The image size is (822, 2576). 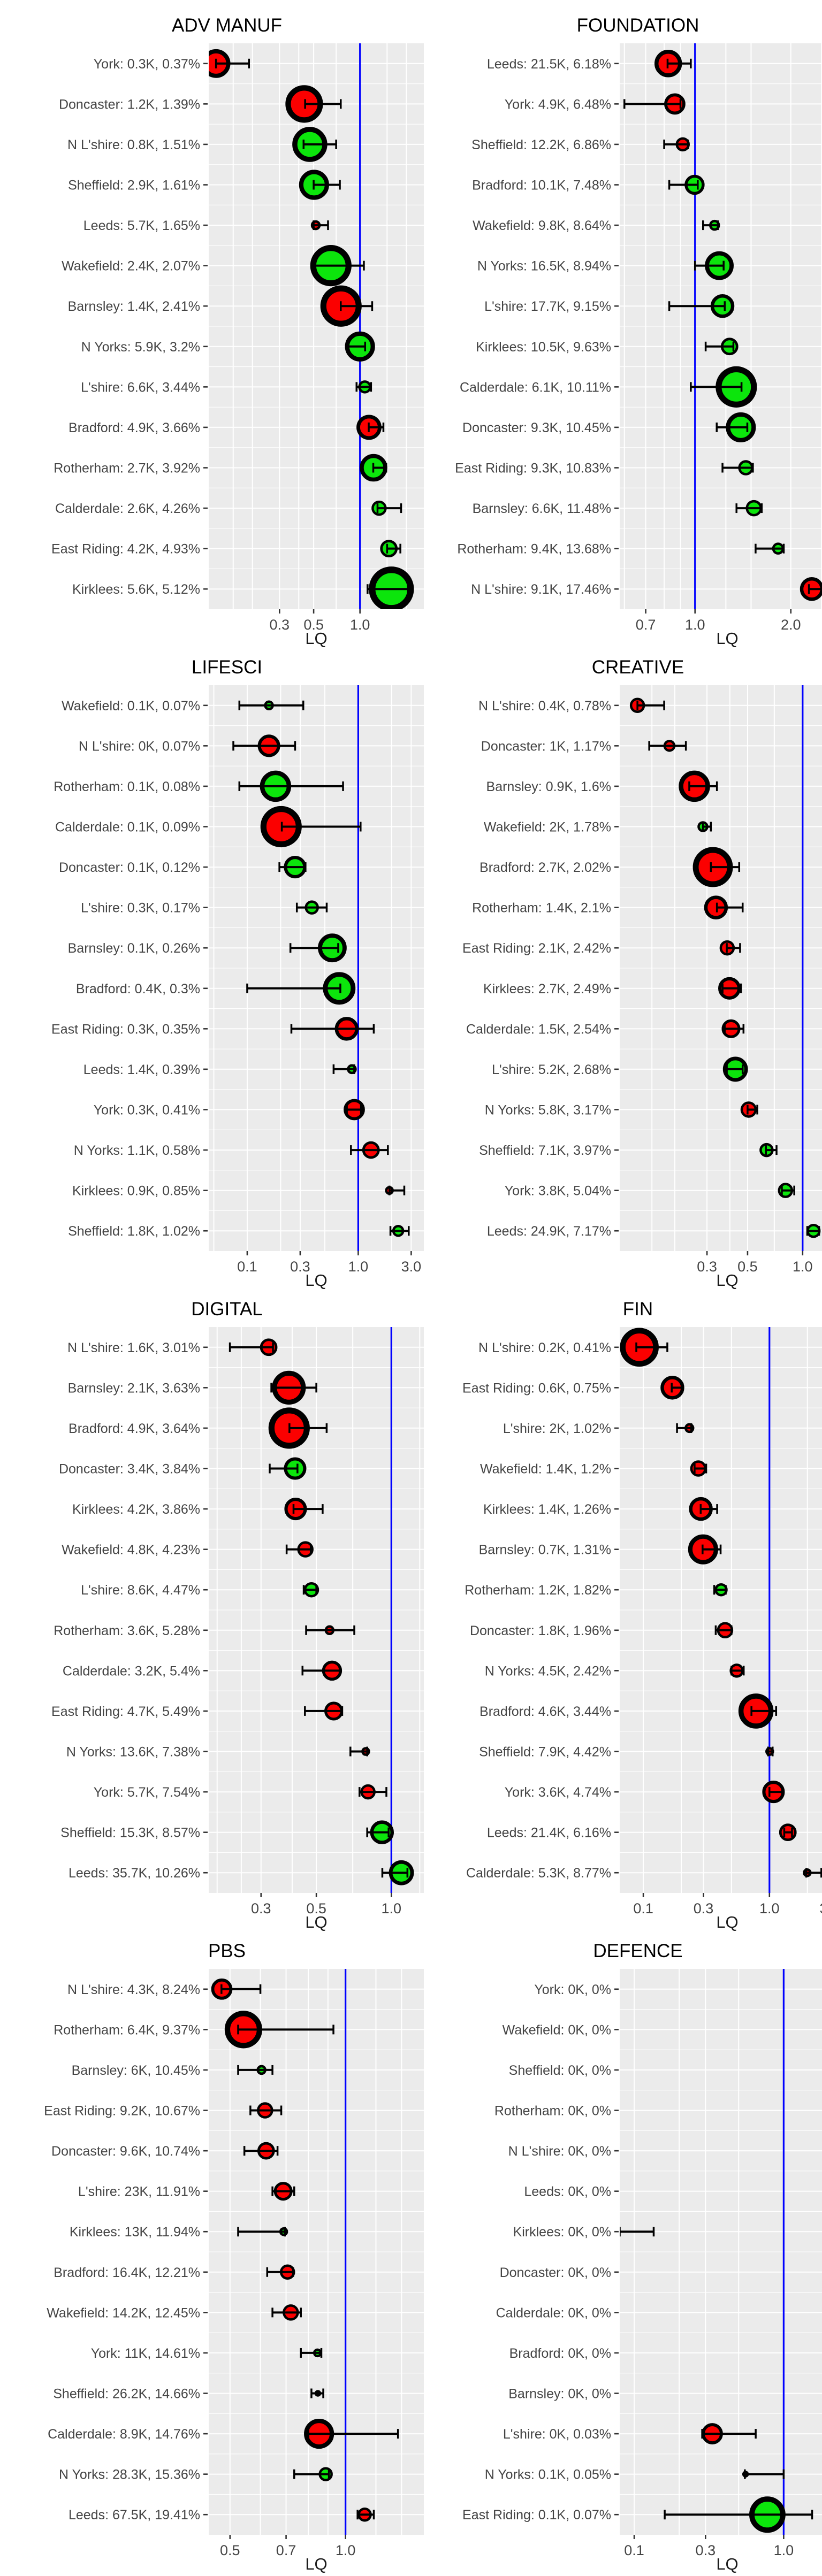 I want to click on y-tick-label: Kirklees: 1.4K, 1.26%, so click(x=547, y=1509).